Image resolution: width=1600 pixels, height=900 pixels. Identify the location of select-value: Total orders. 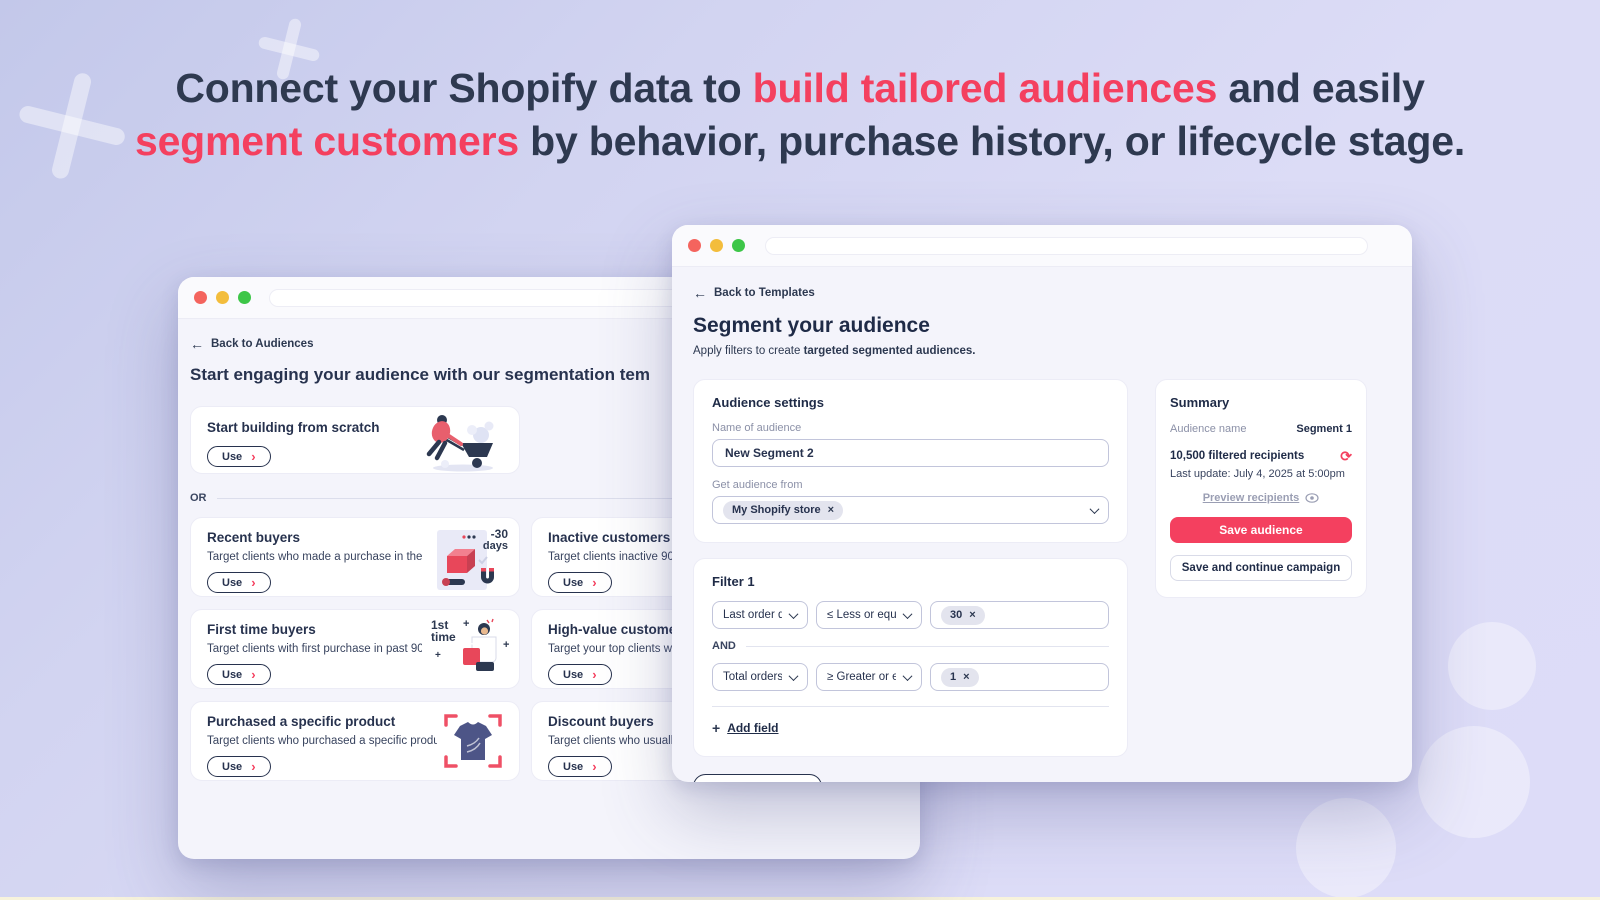
(752, 677).